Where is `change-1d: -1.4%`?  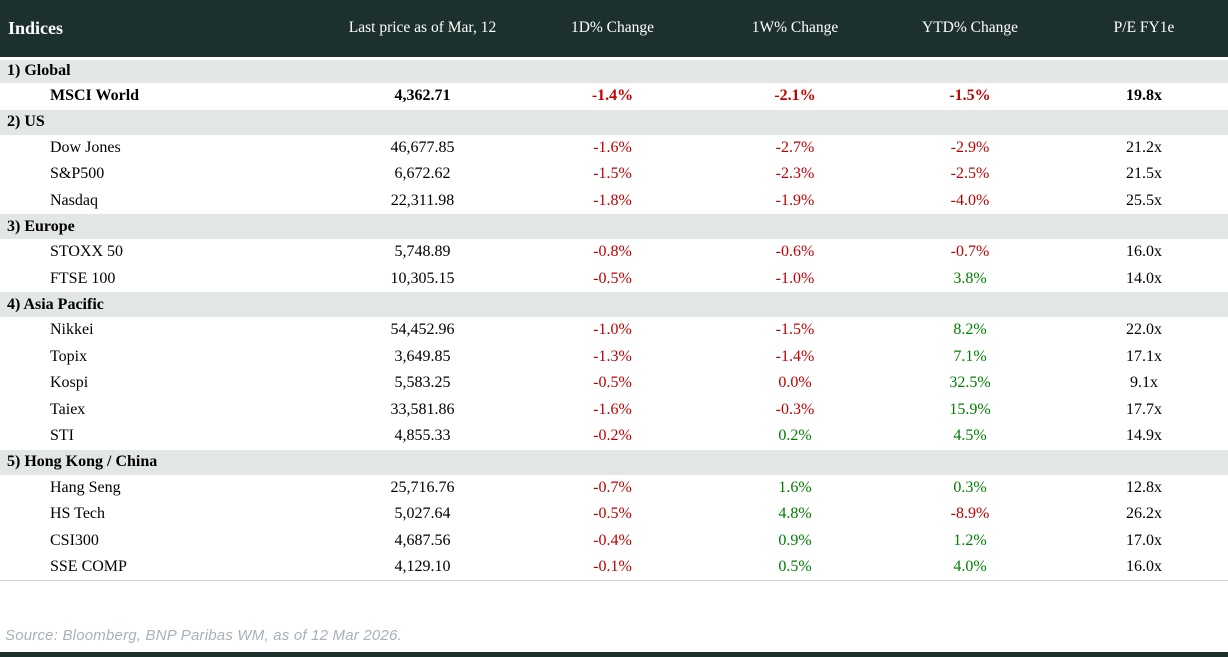
change-1d: -1.4% is located at coordinates (612, 96).